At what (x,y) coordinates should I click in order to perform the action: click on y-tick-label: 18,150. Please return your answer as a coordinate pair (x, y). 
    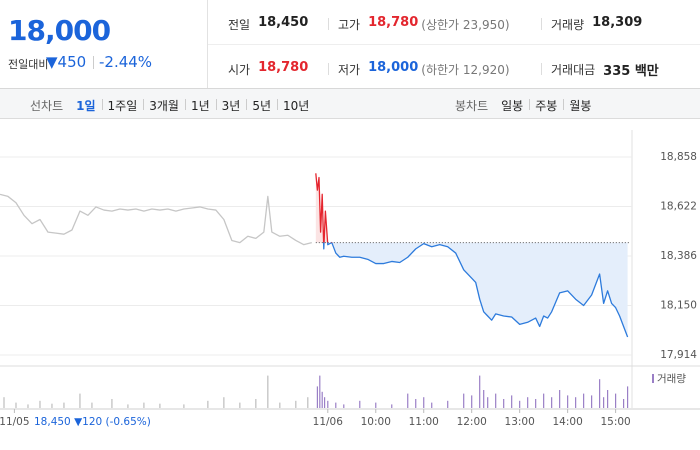
    Looking at the image, I should click on (678, 306).